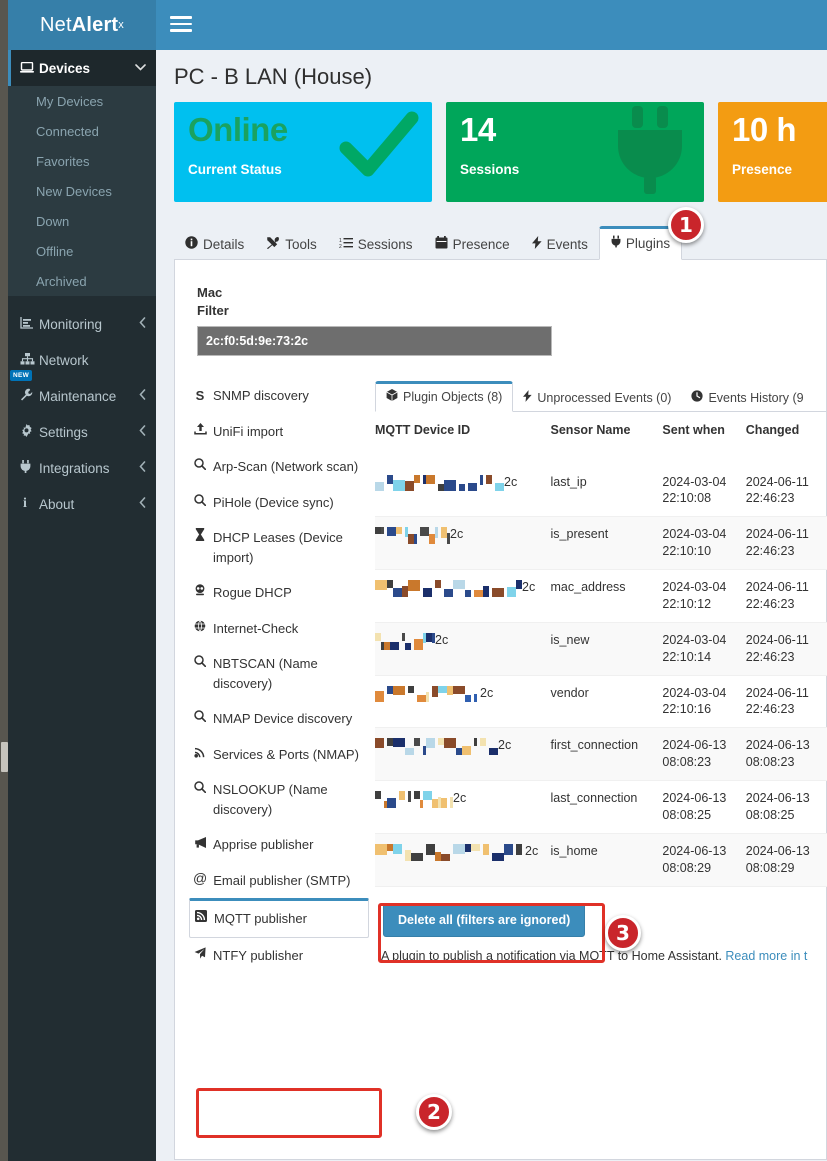 This screenshot has height=1161, width=827. What do you see at coordinates (82, 281) in the screenshot?
I see `sidebar-item-archived: Archived` at bounding box center [82, 281].